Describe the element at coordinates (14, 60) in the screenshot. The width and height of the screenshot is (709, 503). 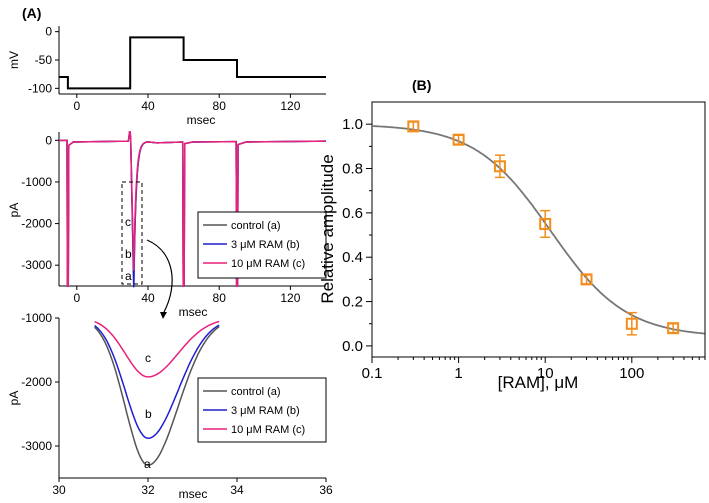
I see `vp-y-label: mV` at that location.